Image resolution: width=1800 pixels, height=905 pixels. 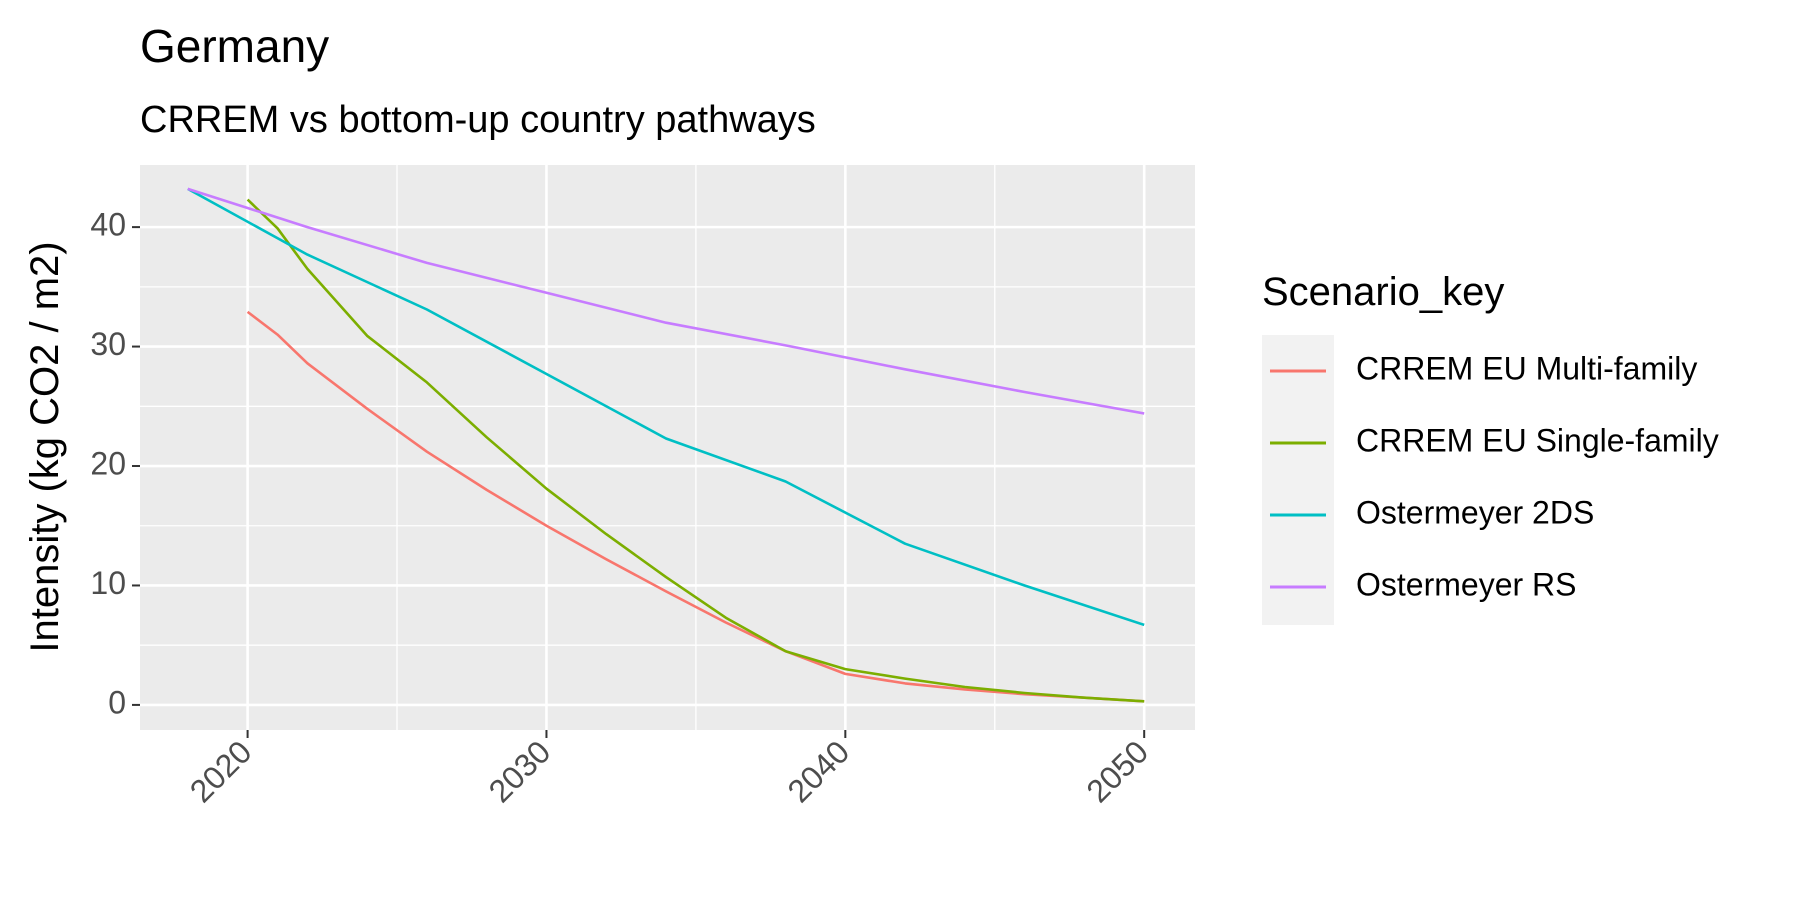 I want to click on y-tick-label: 10, so click(x=108, y=583).